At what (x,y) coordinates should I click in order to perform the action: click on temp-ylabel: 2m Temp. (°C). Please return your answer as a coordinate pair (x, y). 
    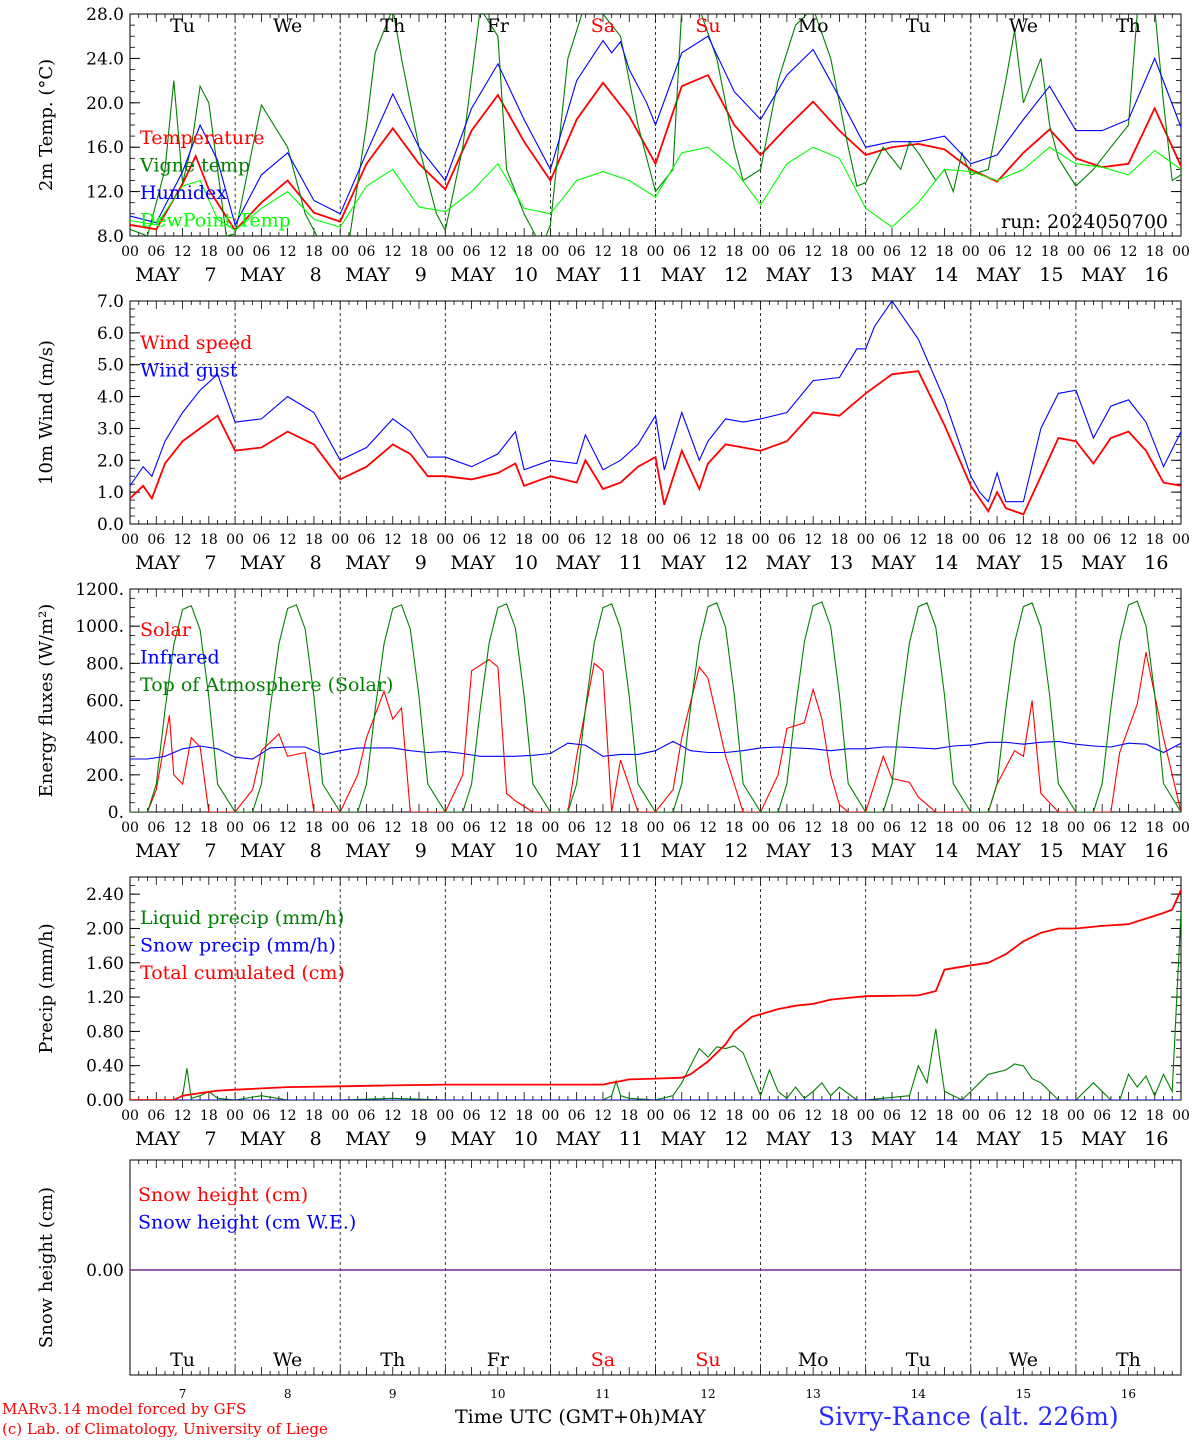
    Looking at the image, I should click on (46, 125).